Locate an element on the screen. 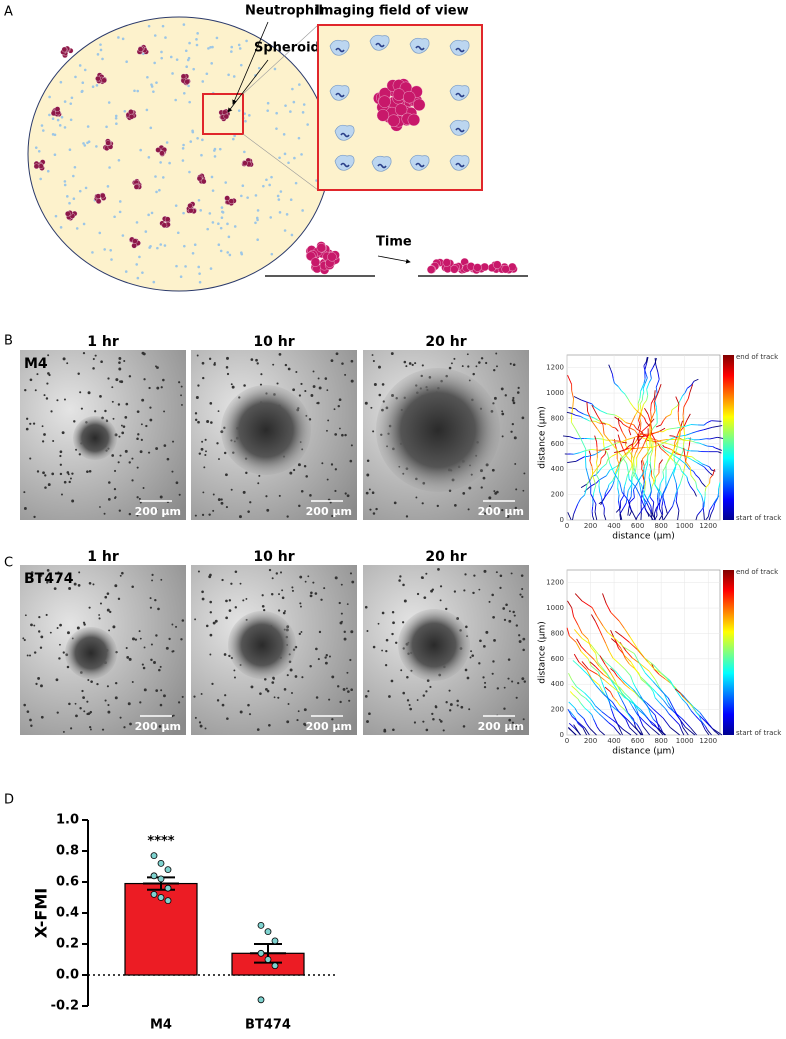  y-tick-label: -0.2 is located at coordinates (65, 1006).